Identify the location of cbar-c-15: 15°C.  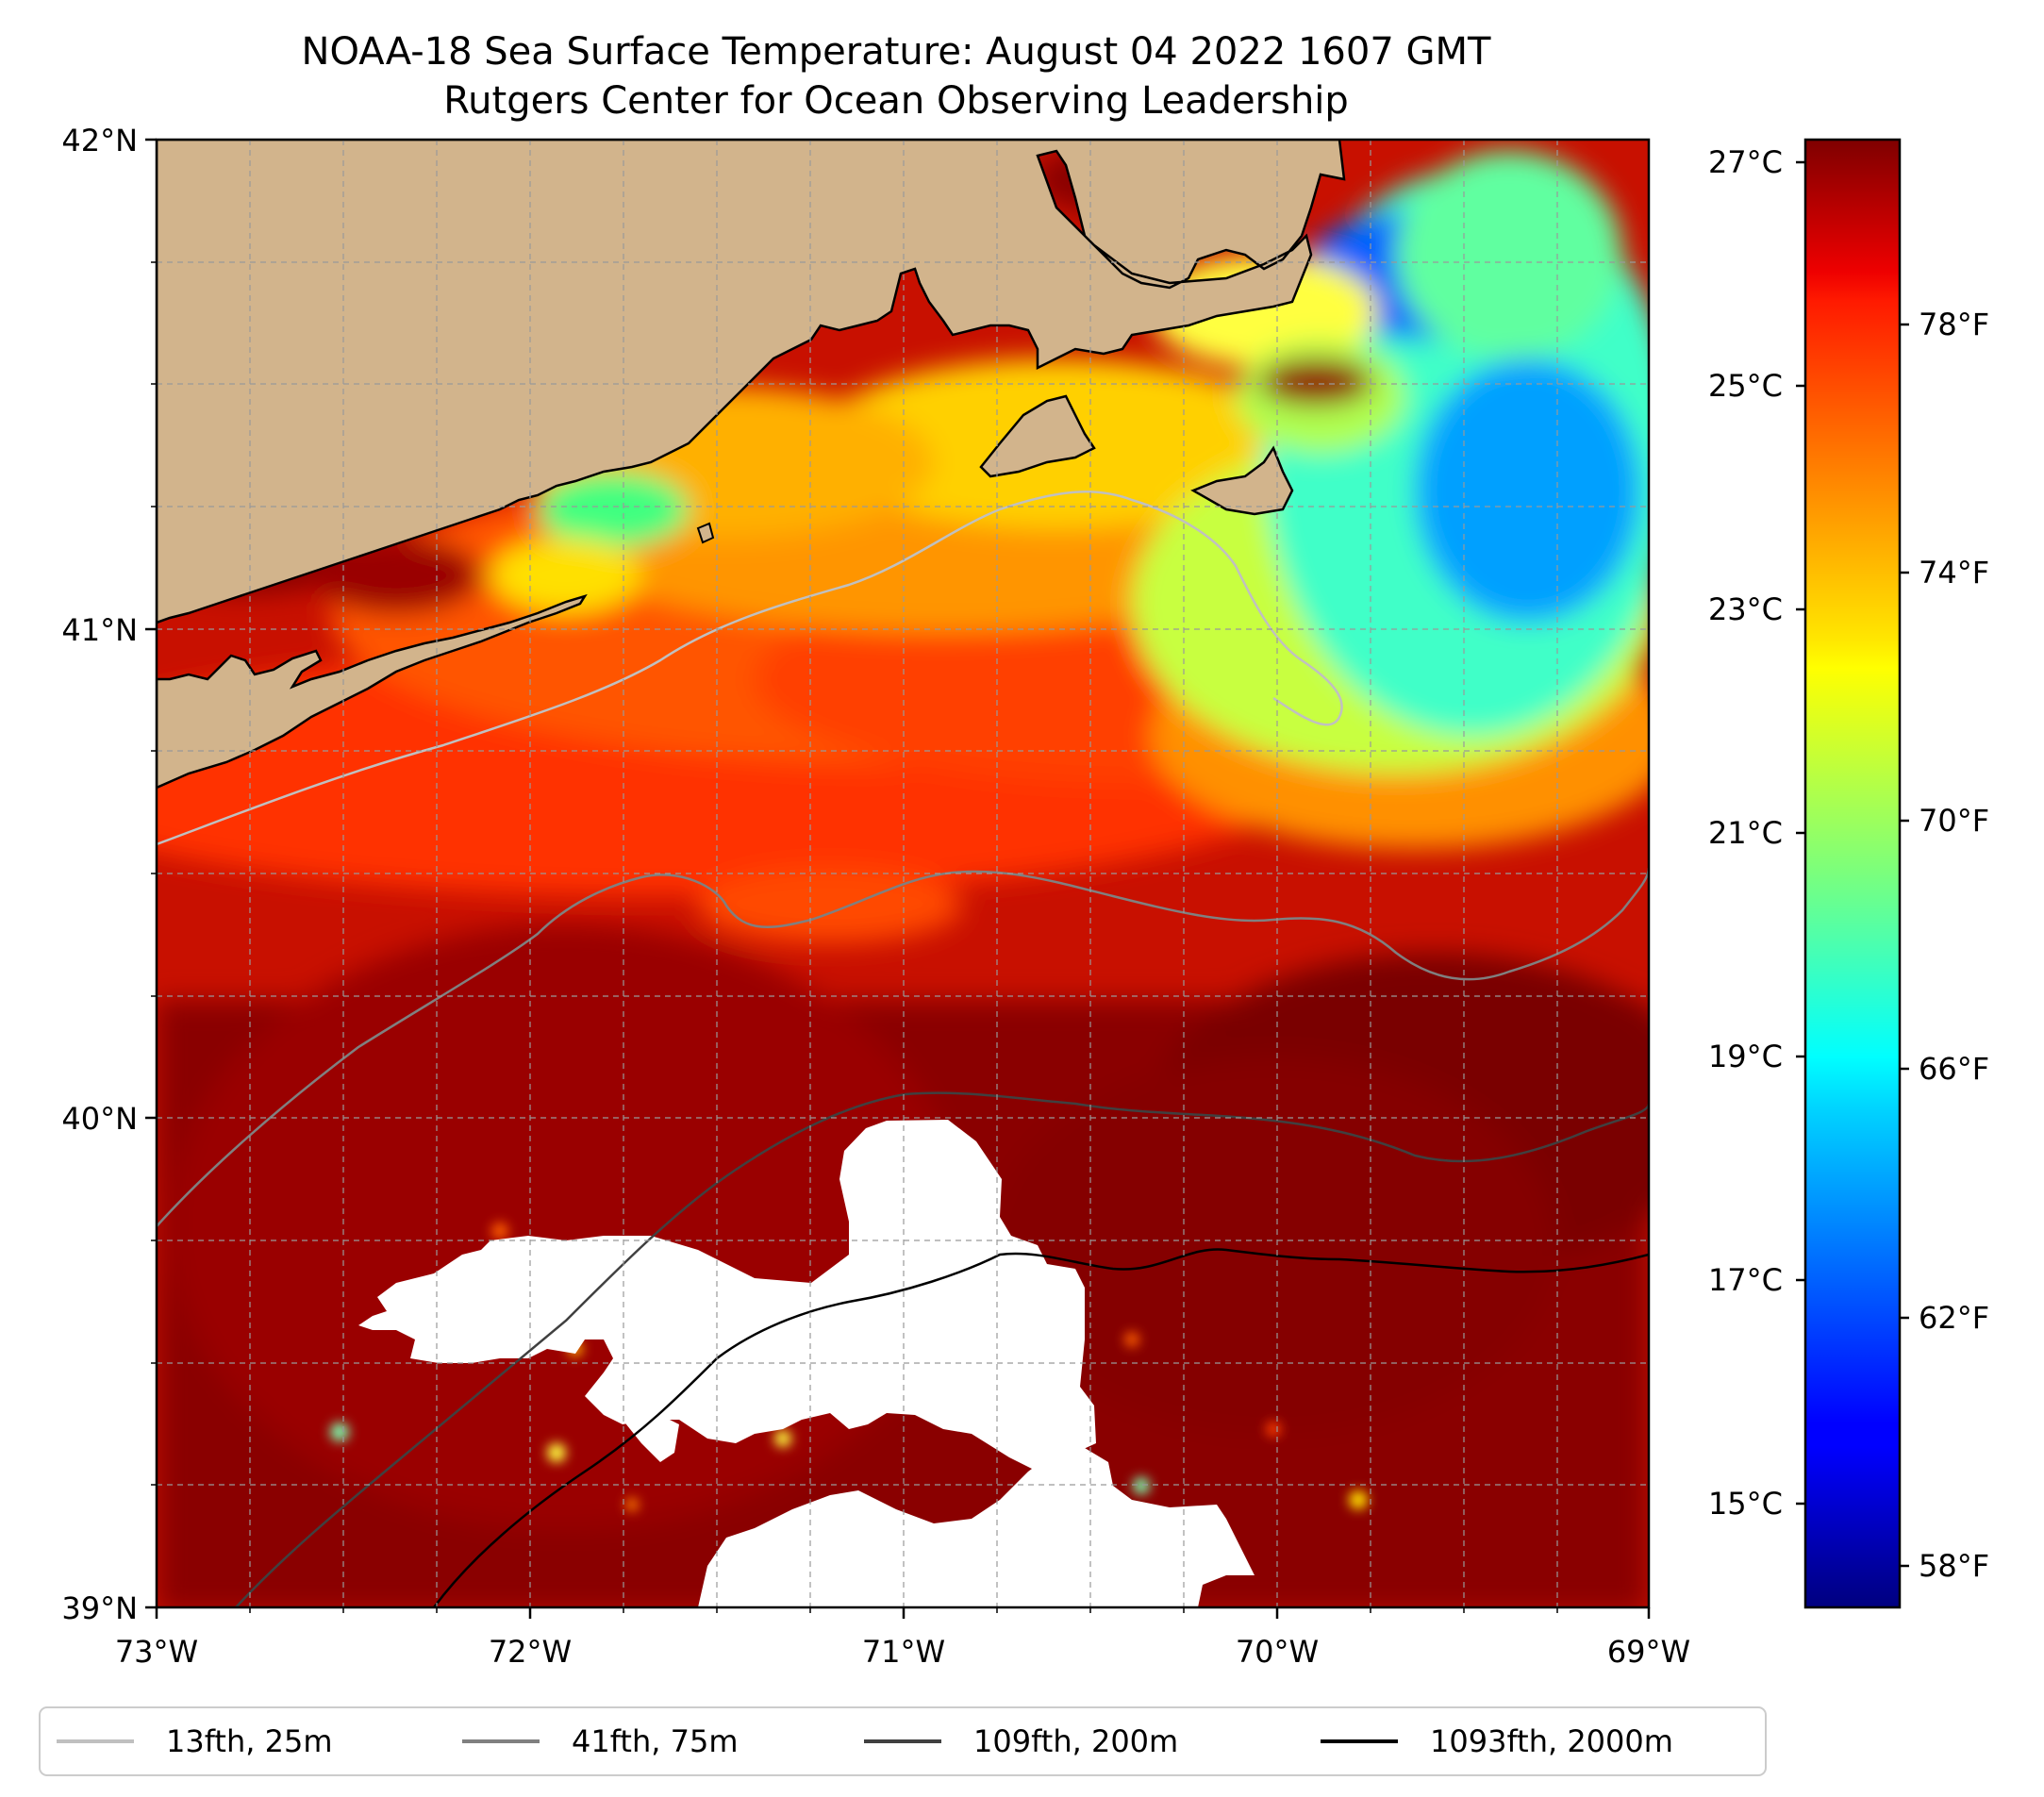
(1746, 1504).